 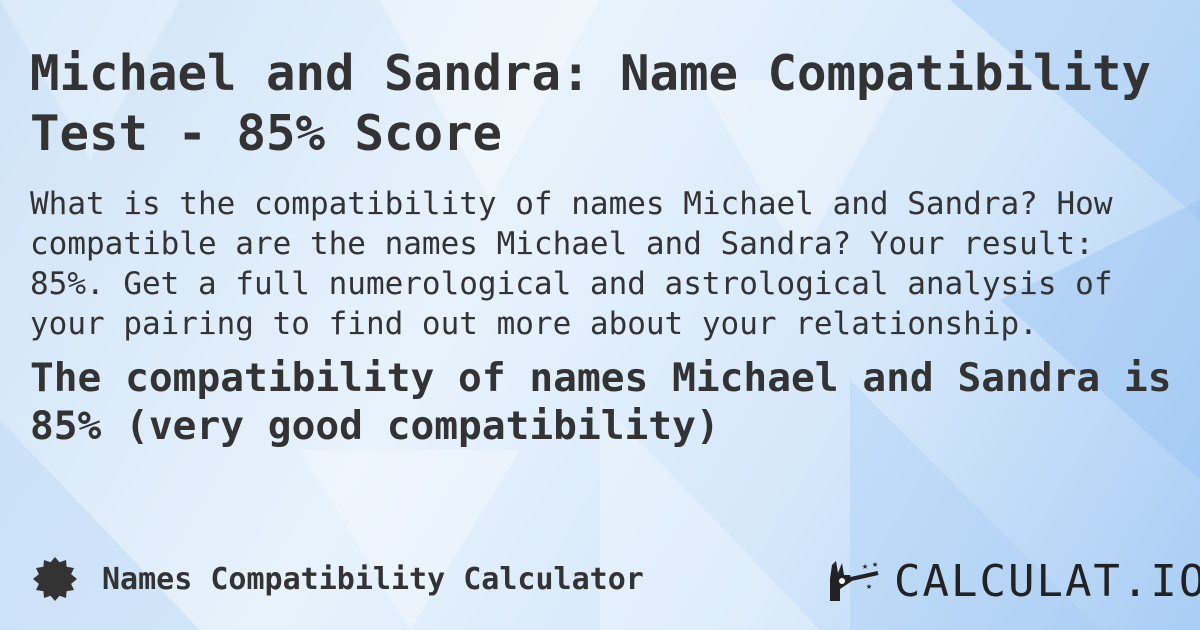 What do you see at coordinates (373, 579) in the screenshot?
I see `calculator-name: Names Compatibility Calculator` at bounding box center [373, 579].